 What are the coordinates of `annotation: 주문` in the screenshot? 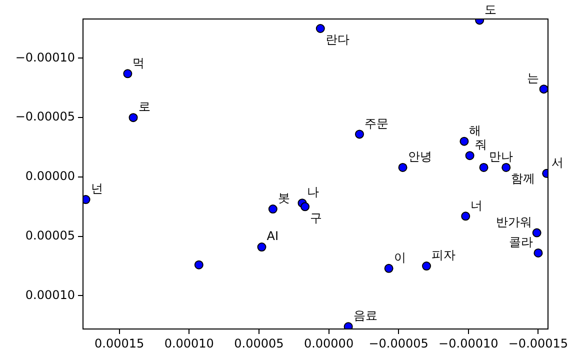 It's located at (376, 123).